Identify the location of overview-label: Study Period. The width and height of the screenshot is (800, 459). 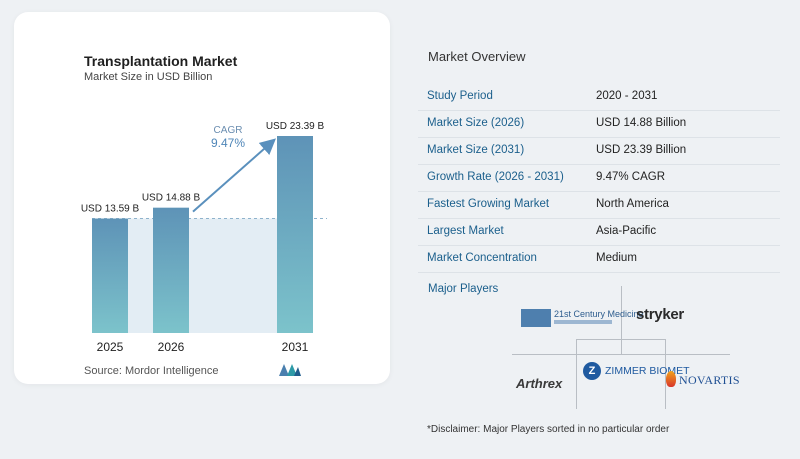
(460, 96).